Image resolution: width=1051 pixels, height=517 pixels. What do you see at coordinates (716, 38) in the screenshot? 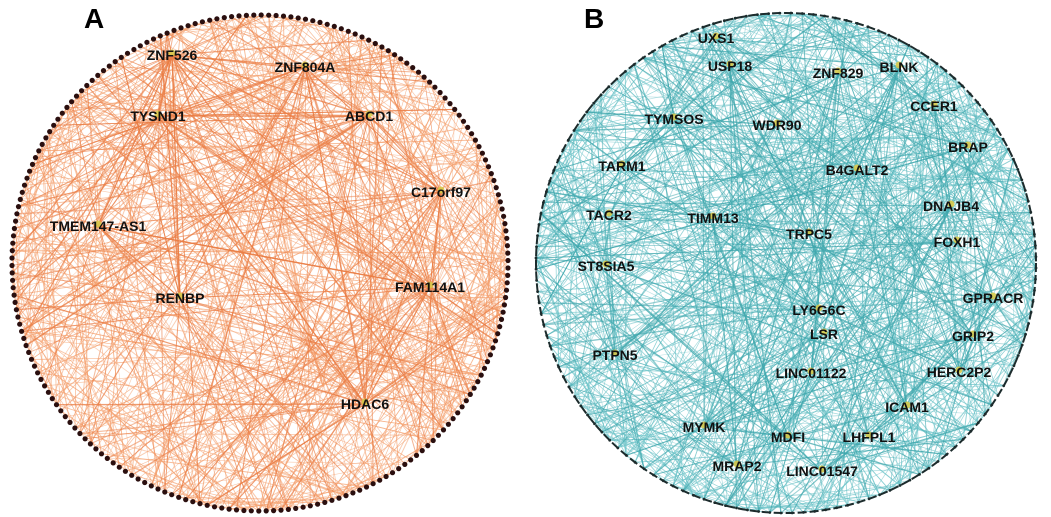
I see `hub-gene-label: UXS1` at bounding box center [716, 38].